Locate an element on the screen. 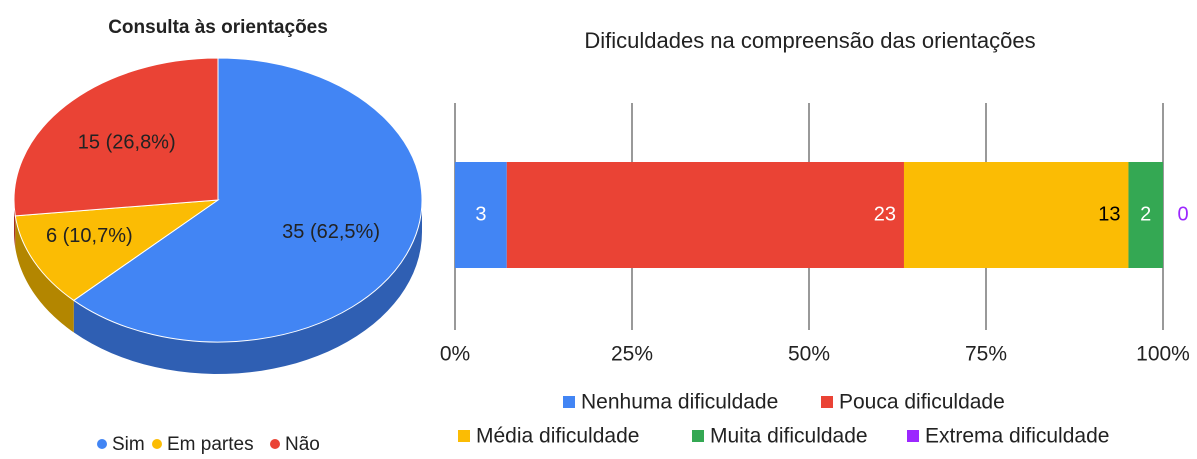  legend-label: Não is located at coordinates (302, 444).